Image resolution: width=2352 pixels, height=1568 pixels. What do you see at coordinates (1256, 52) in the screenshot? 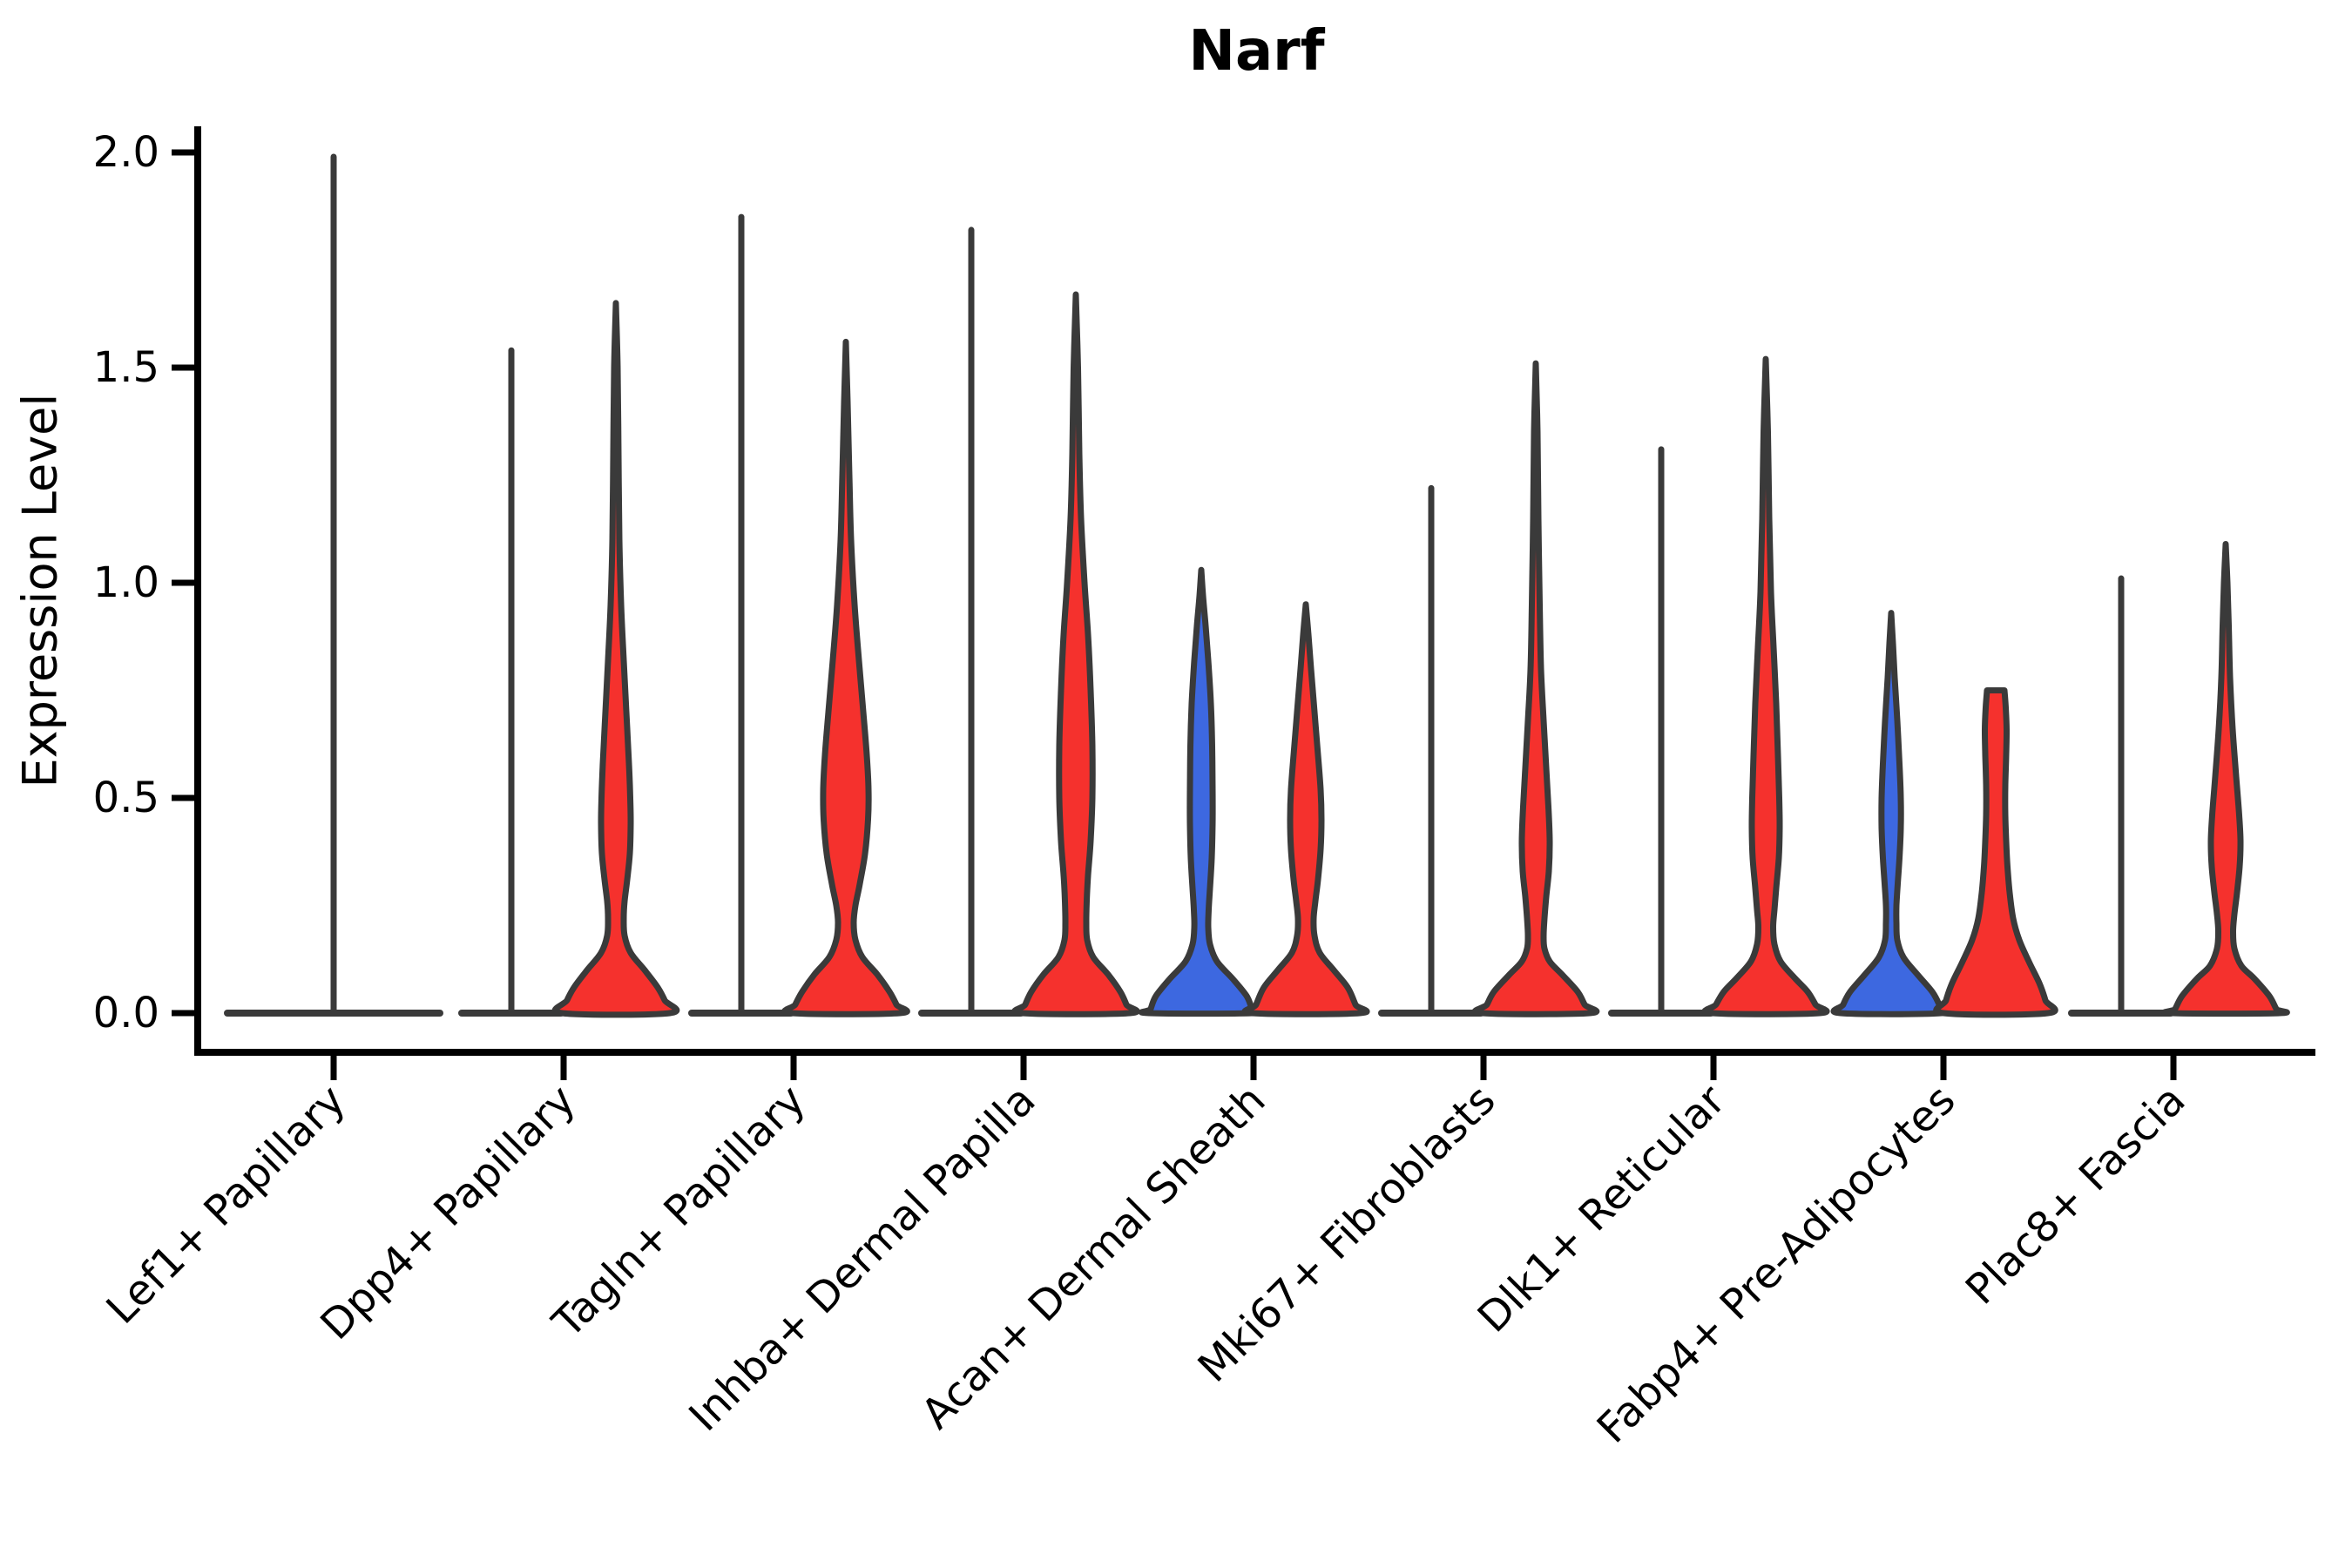
I see `plot-title: Narf` at bounding box center [1256, 52].